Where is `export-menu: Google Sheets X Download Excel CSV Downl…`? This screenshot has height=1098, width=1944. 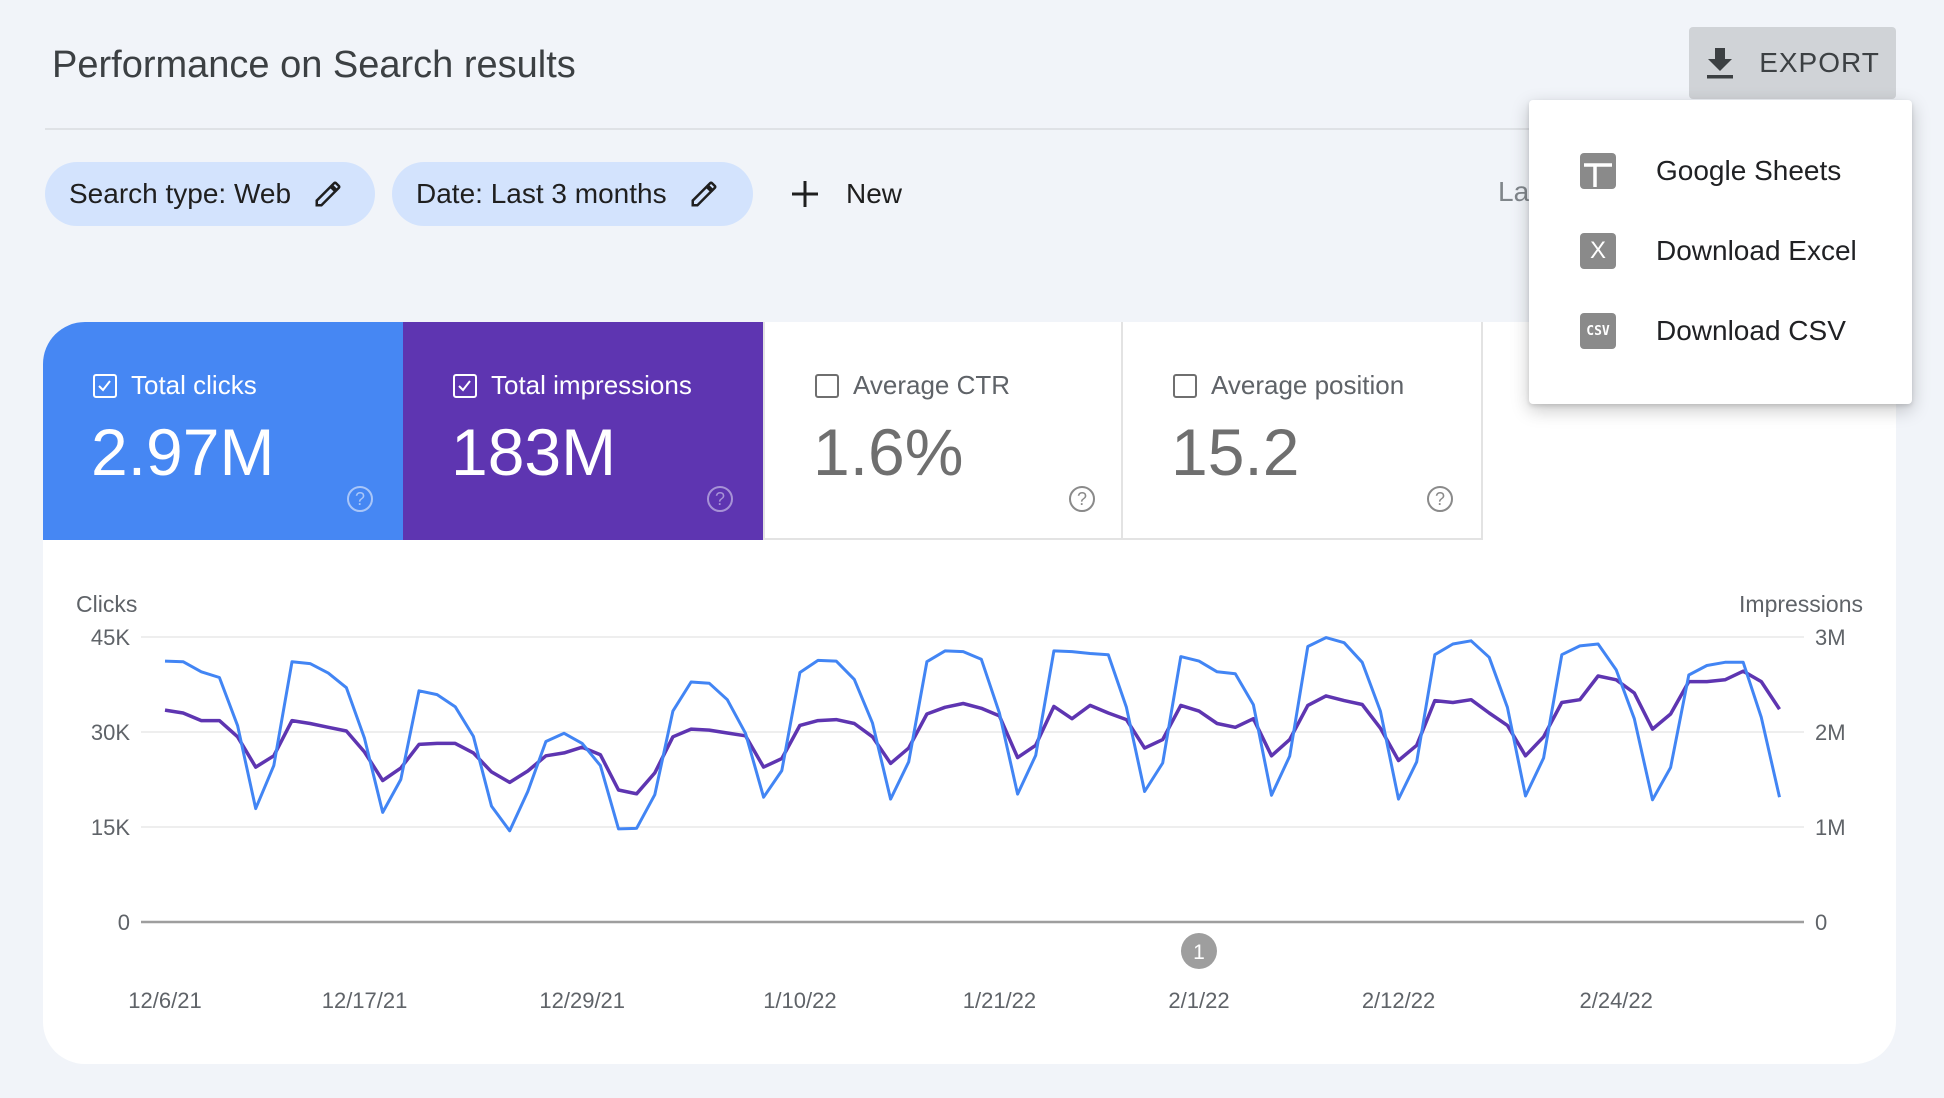
export-menu: Google Sheets X Download Excel CSV Downl… is located at coordinates (1720, 252).